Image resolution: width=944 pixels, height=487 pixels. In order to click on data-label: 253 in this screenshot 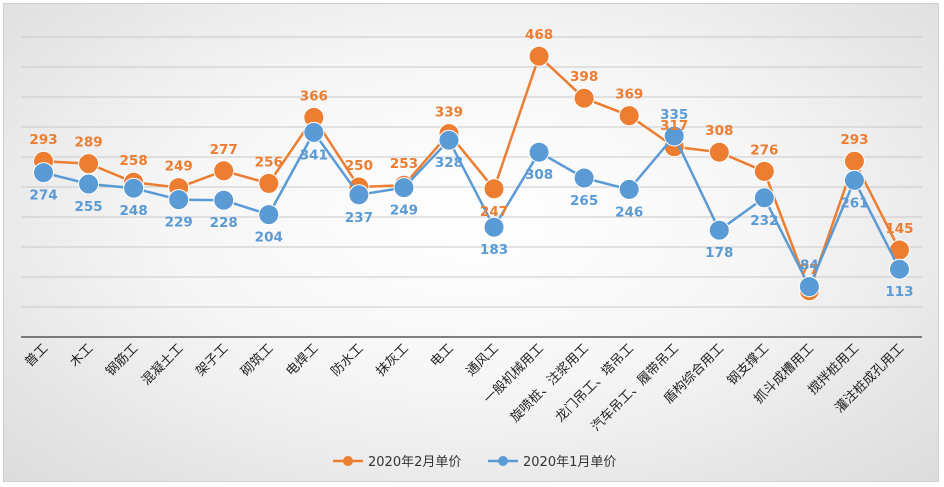, I will do `click(404, 164)`.